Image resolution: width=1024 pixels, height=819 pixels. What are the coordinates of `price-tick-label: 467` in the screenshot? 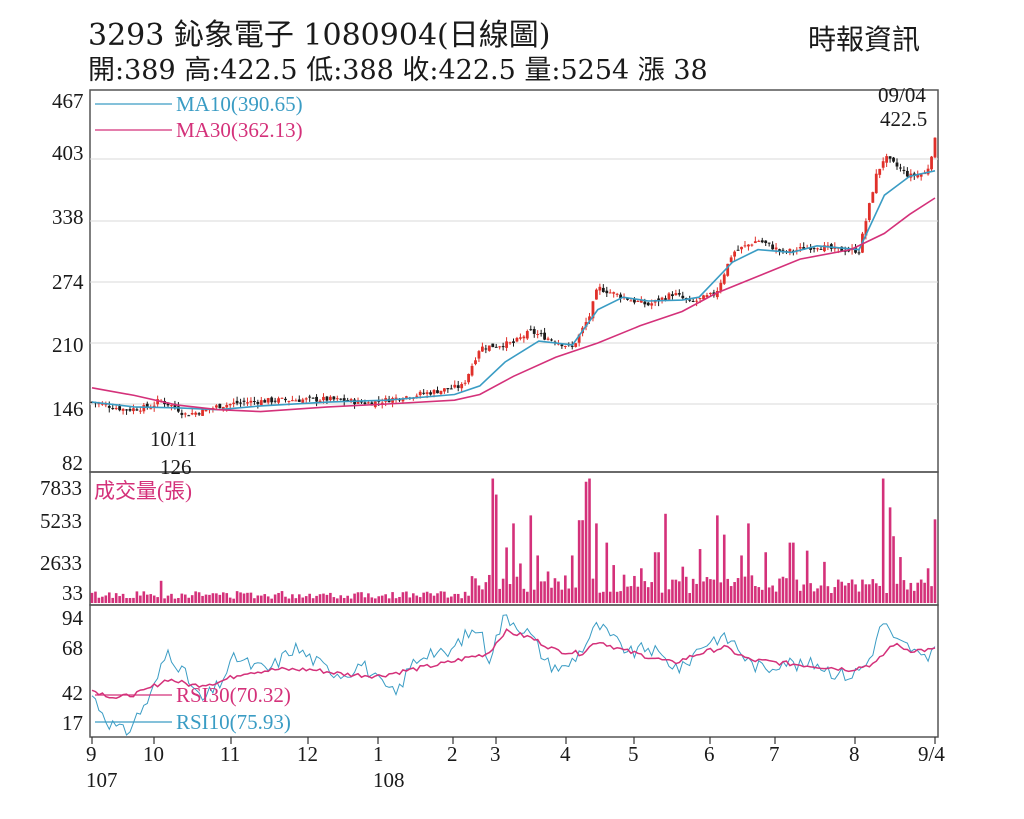 It's located at (68, 101).